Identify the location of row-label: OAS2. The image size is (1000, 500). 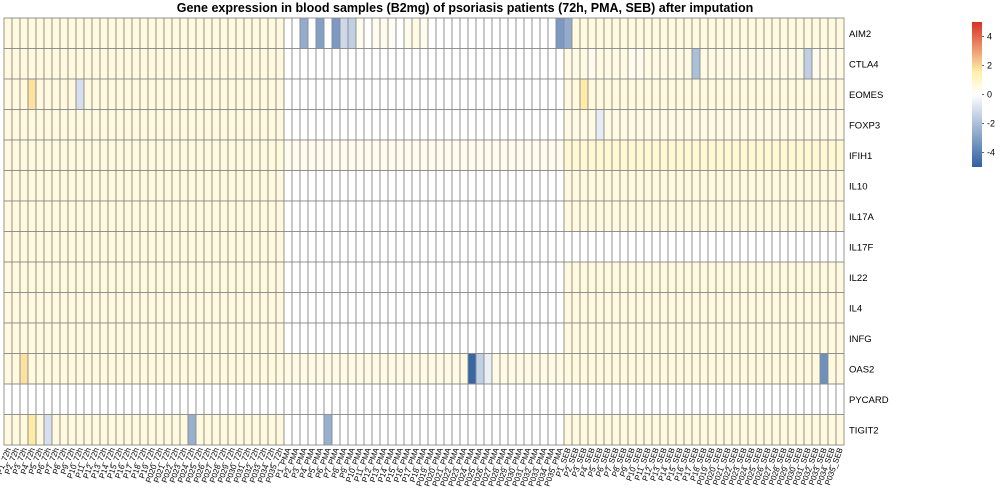
(861, 369).